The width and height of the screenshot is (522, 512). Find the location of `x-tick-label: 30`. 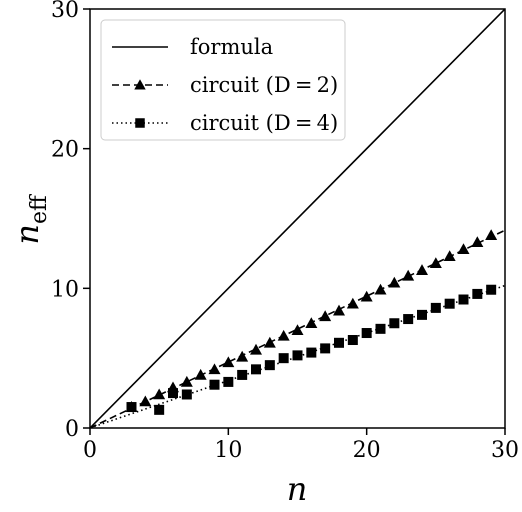

x-tick-label: 30 is located at coordinates (505, 450).